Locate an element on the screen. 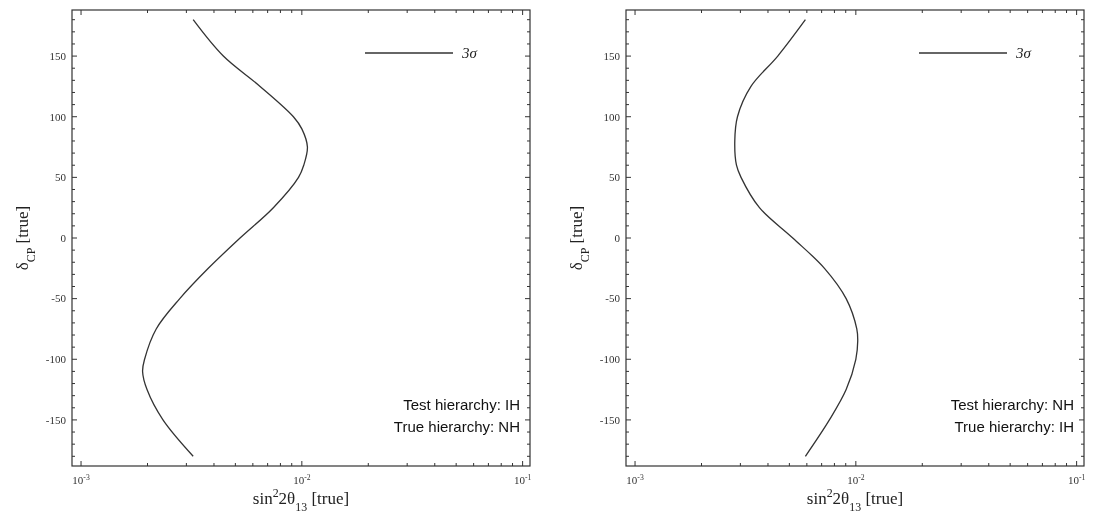 The image size is (1099, 520). annotation: True hierarchy: NH is located at coordinates (456, 426).